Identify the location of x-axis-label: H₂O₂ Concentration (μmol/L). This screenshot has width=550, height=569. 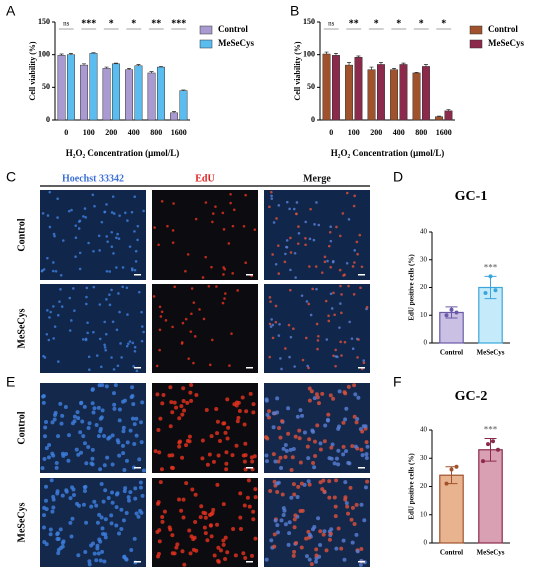
(388, 153).